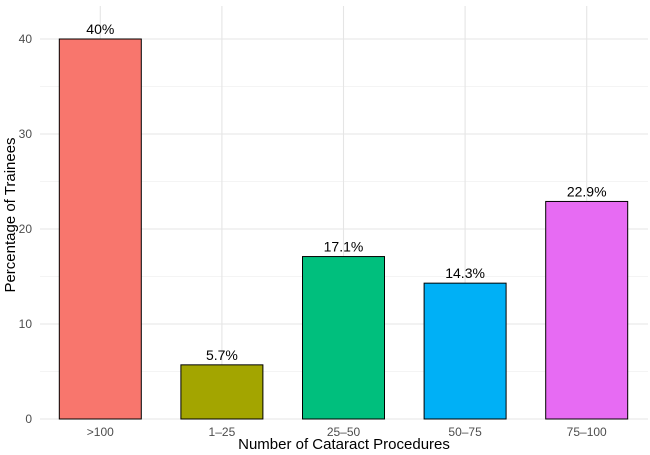 The image size is (650, 455). I want to click on y-tick-label: 20, so click(26, 229).